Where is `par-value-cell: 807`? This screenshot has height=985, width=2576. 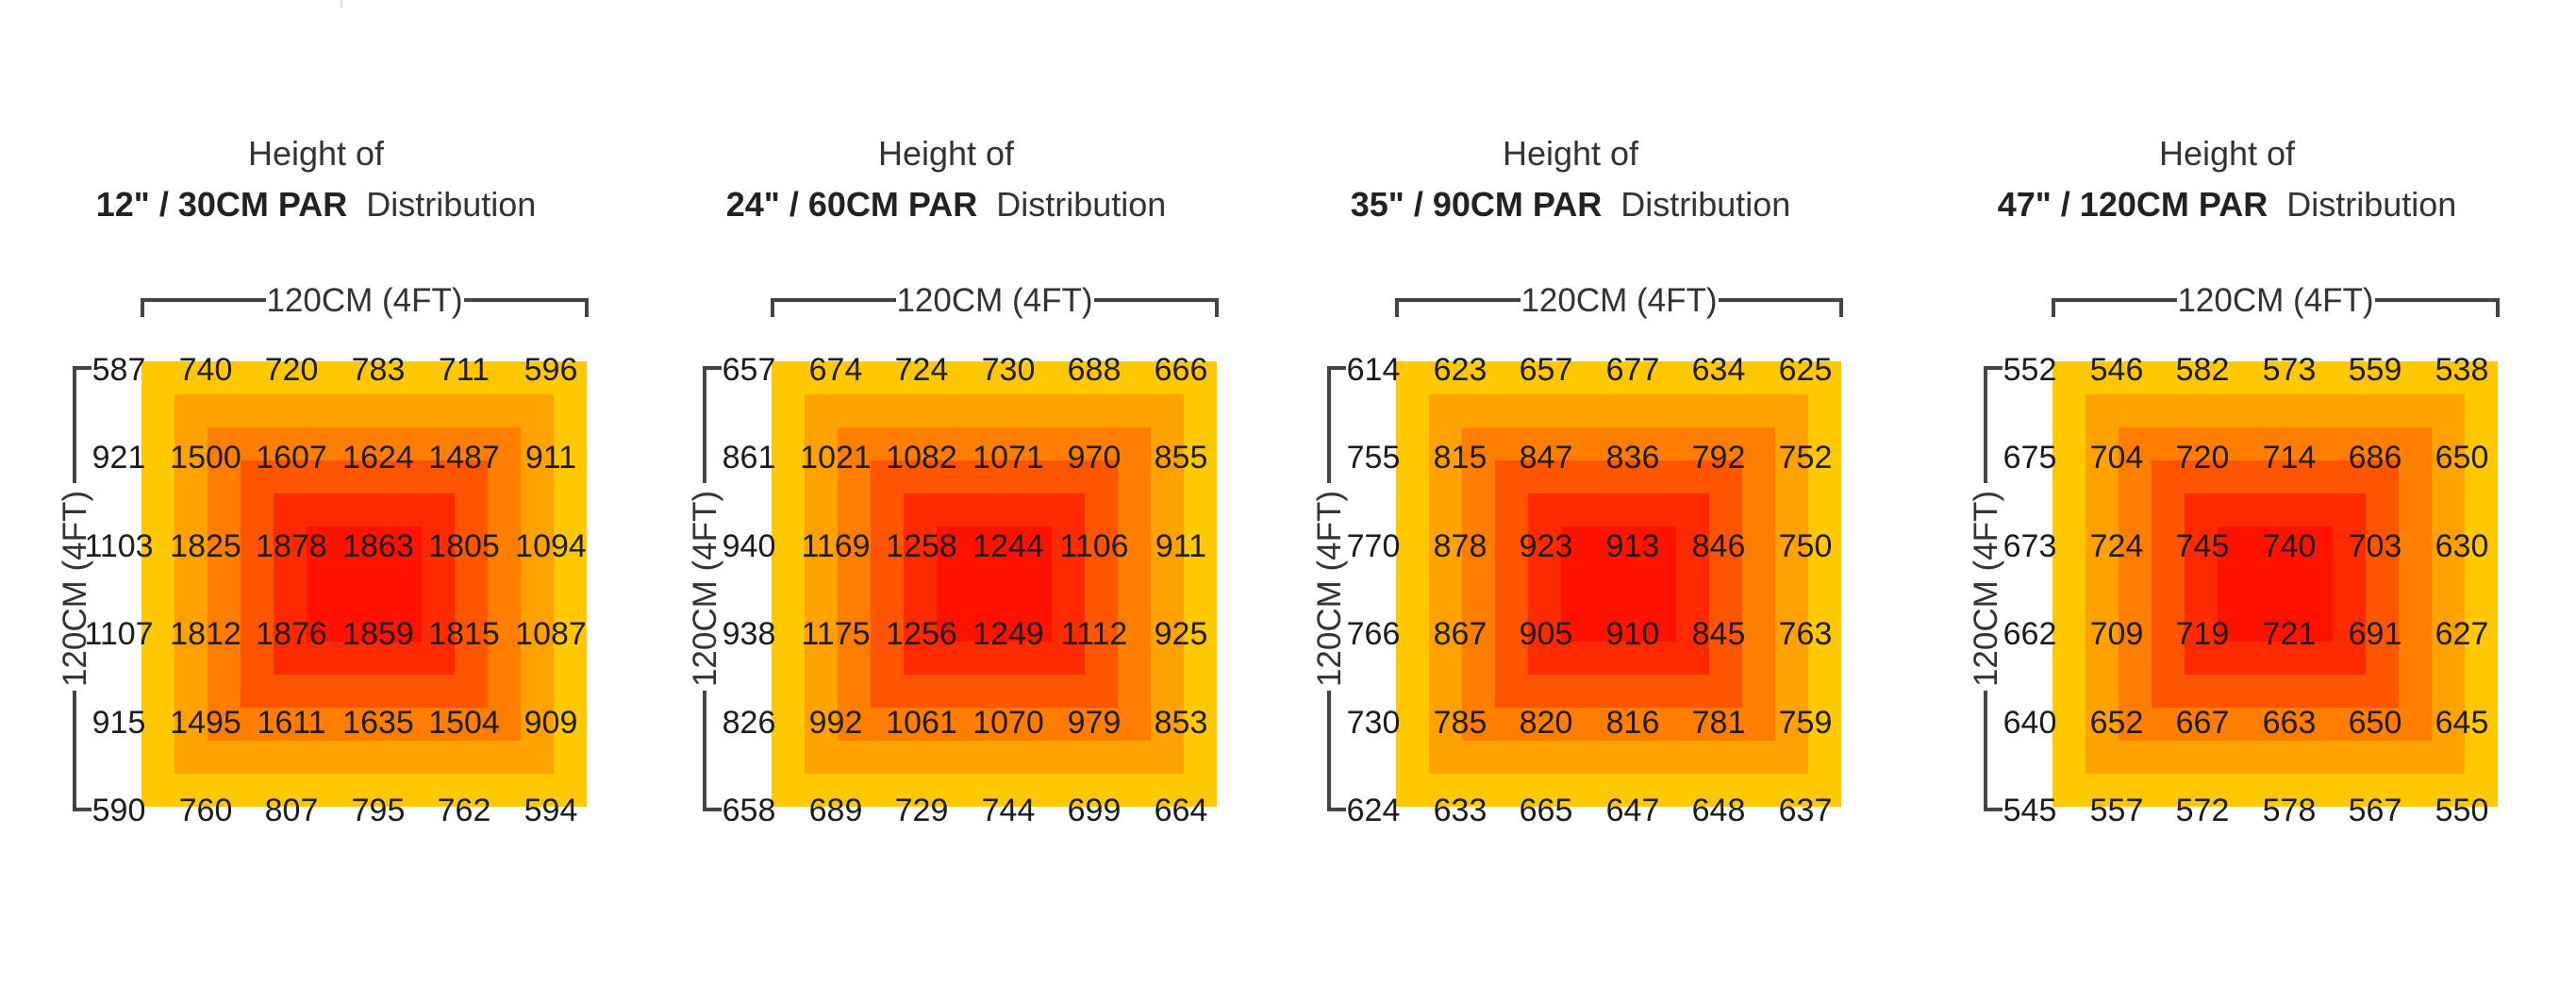
par-value-cell: 807 is located at coordinates (292, 810).